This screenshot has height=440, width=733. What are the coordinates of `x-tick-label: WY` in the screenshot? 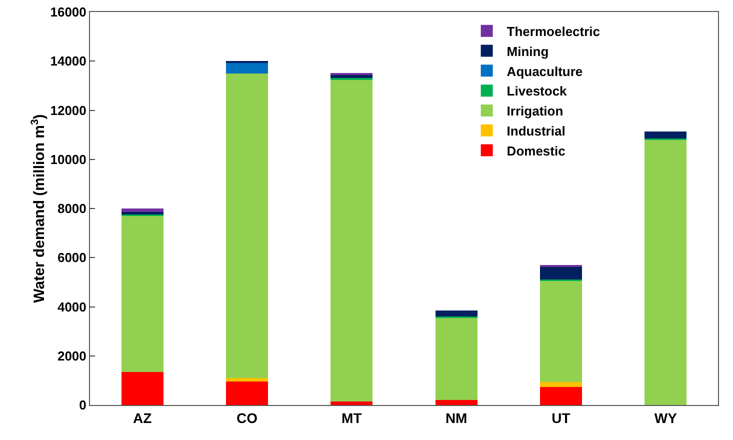 It's located at (666, 418).